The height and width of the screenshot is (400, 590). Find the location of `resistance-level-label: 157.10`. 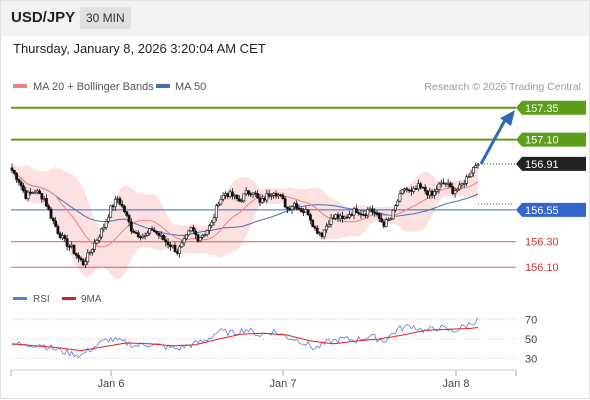

resistance-level-label: 157.10 is located at coordinates (542, 141).